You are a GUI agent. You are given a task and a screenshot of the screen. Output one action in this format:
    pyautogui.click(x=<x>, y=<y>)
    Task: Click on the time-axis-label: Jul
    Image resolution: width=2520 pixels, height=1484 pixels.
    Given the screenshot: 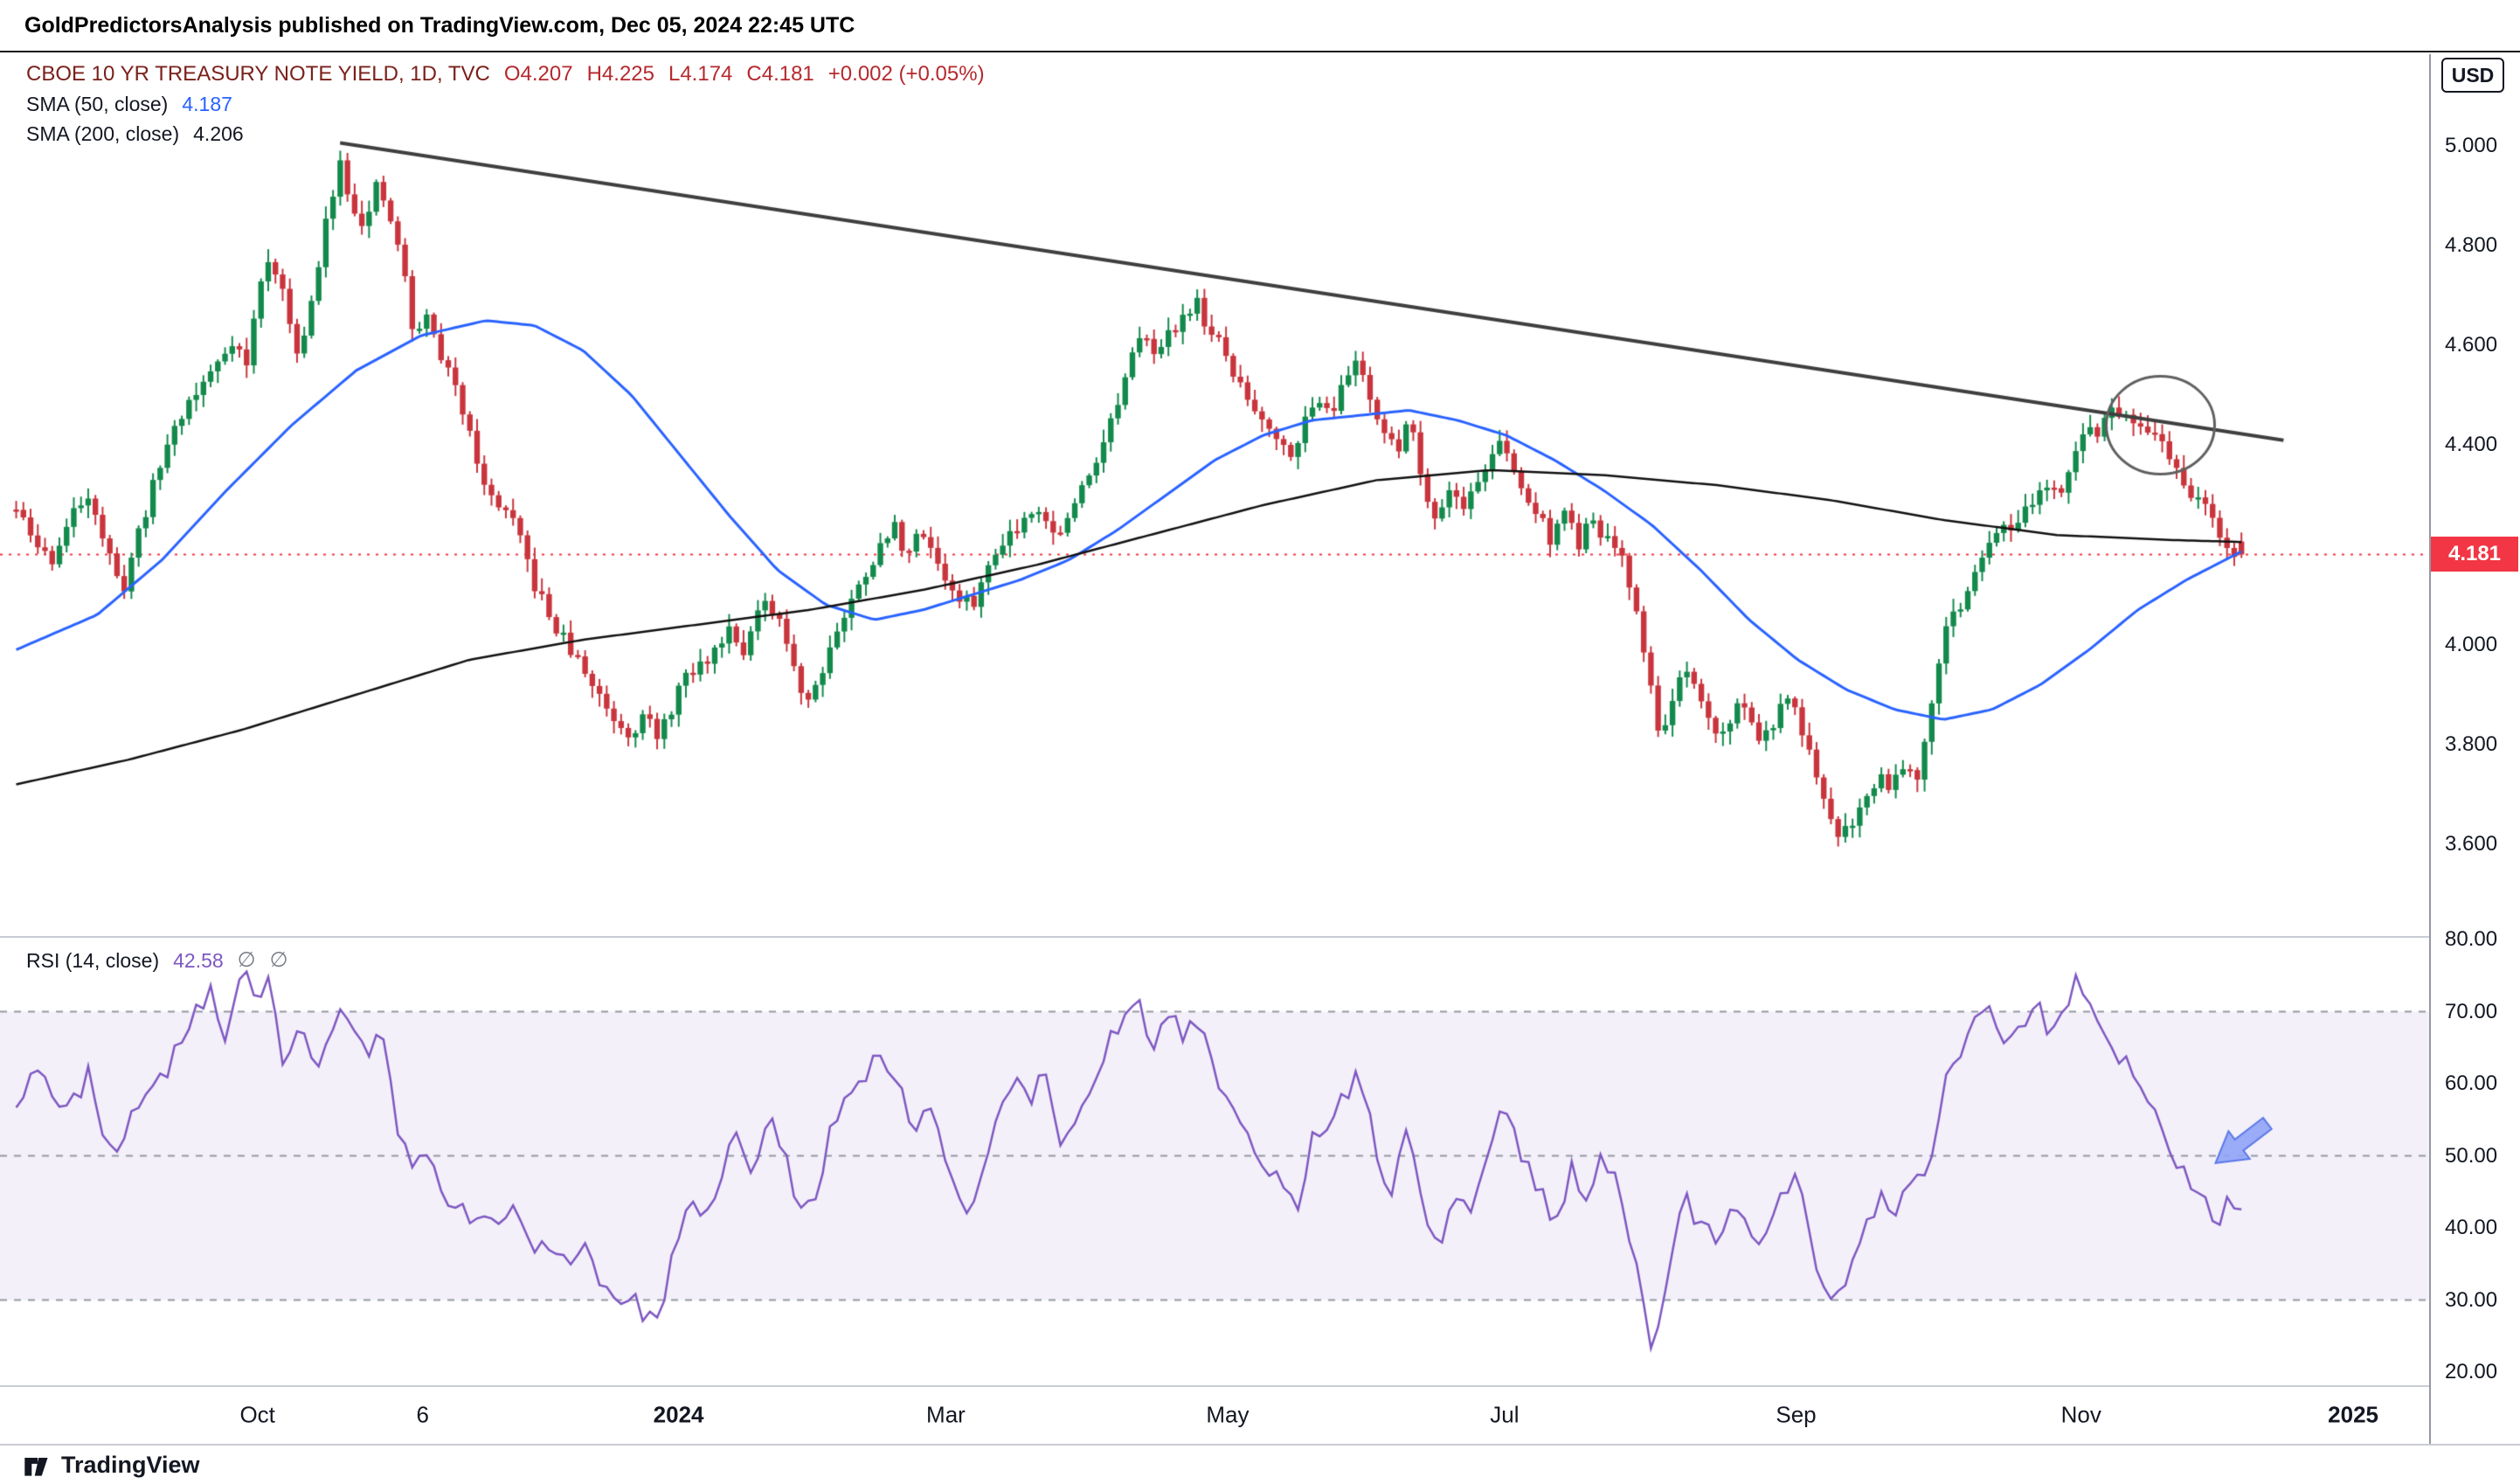 What is the action you would take?
    pyautogui.click(x=1505, y=1414)
    